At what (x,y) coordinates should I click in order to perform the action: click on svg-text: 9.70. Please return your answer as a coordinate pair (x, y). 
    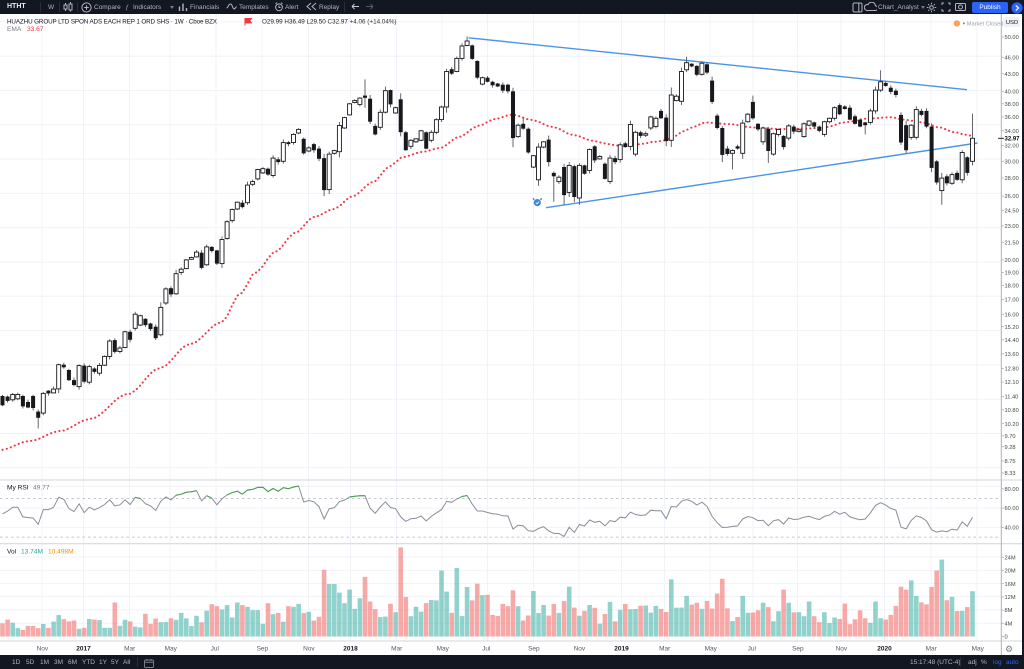
    Looking at the image, I should click on (1010, 437).